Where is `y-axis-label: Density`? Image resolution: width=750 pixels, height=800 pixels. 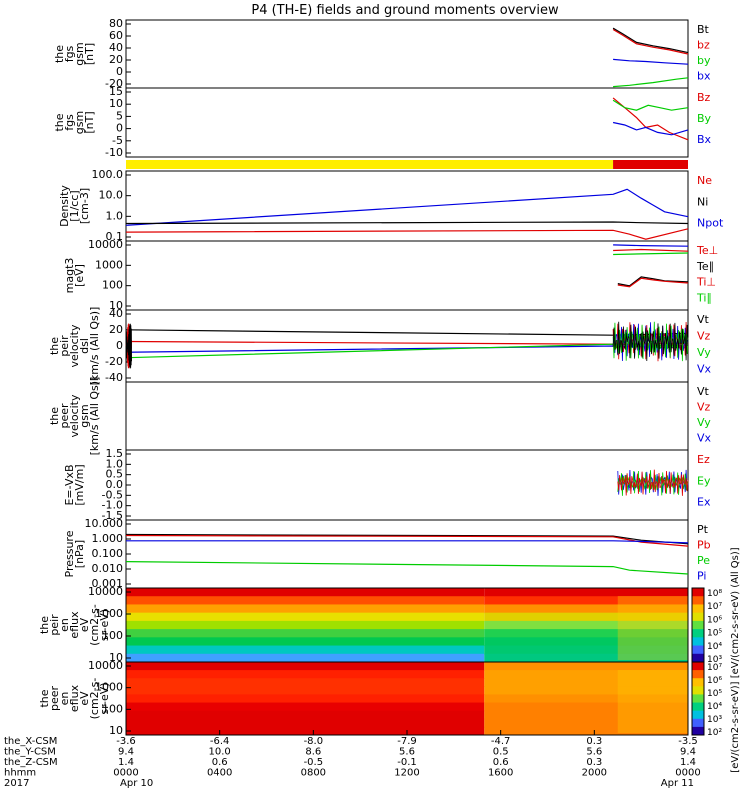 y-axis-label: Density is located at coordinates (64, 206).